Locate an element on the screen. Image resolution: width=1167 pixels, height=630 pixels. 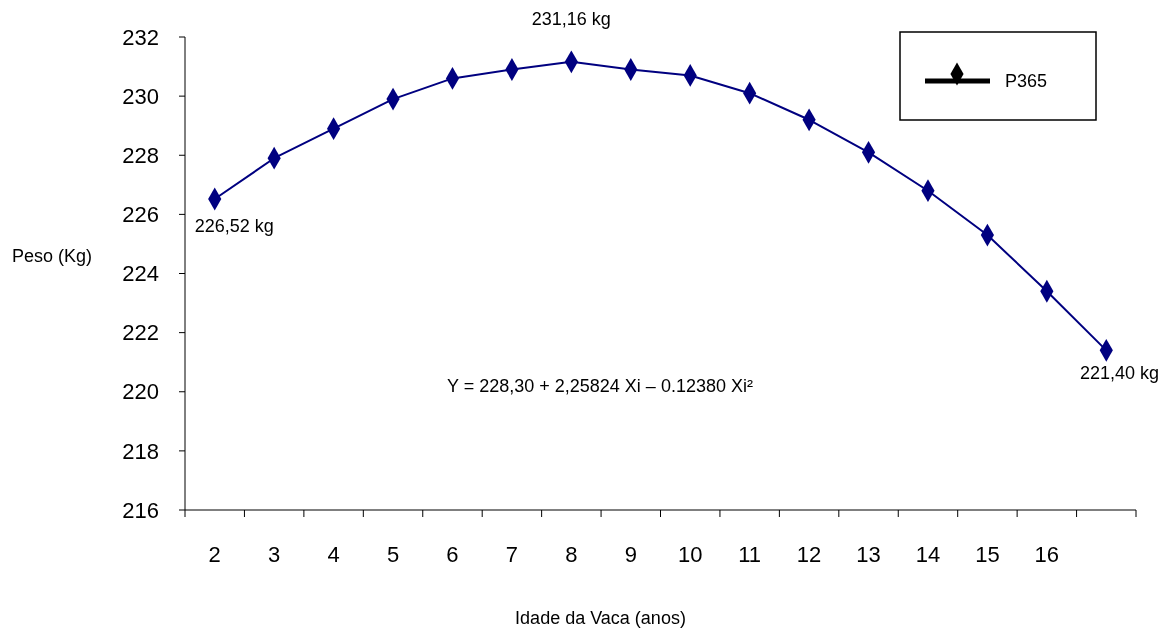
annotation: Y = 228,30 + 2,25824 Xi – 0.12380 Xi² is located at coordinates (600, 386).